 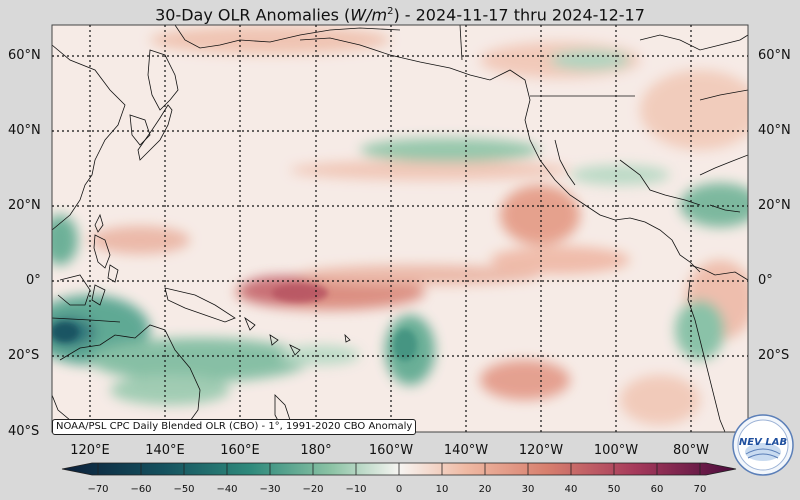 I want to click on colorbar-ticks, so click(x=399, y=469).